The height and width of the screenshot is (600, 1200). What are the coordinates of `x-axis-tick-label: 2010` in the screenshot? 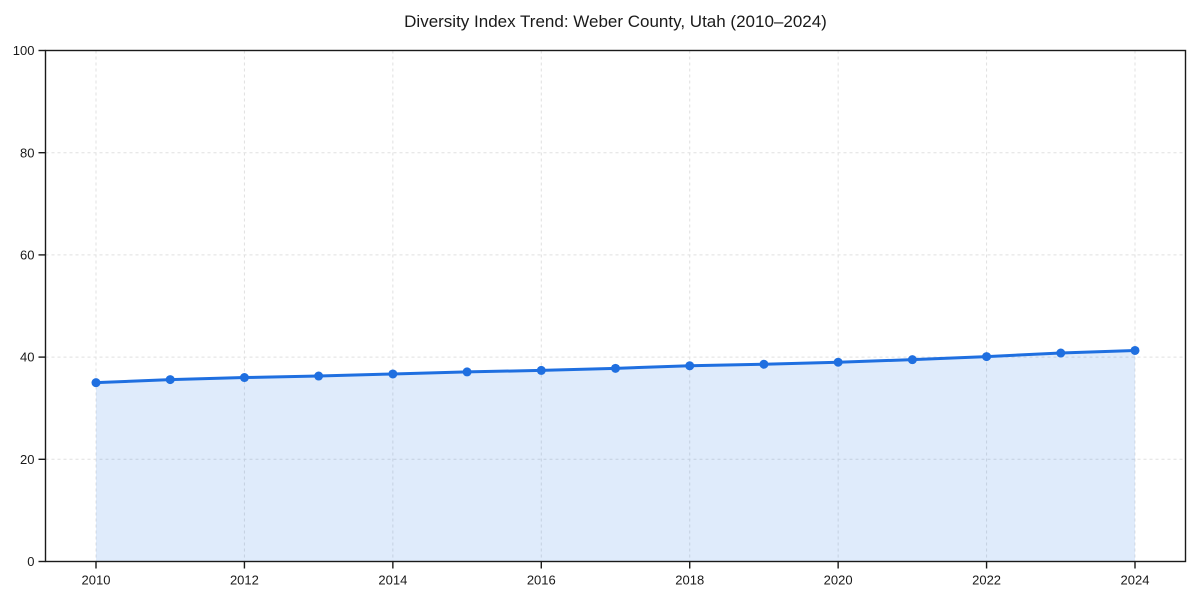 It's located at (96, 580).